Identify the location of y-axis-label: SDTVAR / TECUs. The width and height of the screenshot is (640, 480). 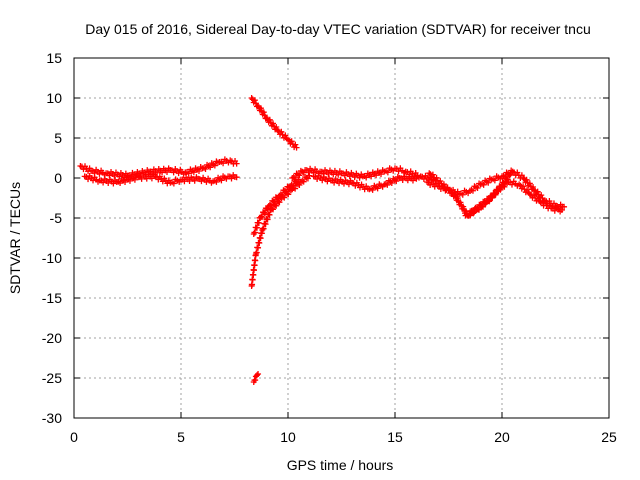
(15, 238).